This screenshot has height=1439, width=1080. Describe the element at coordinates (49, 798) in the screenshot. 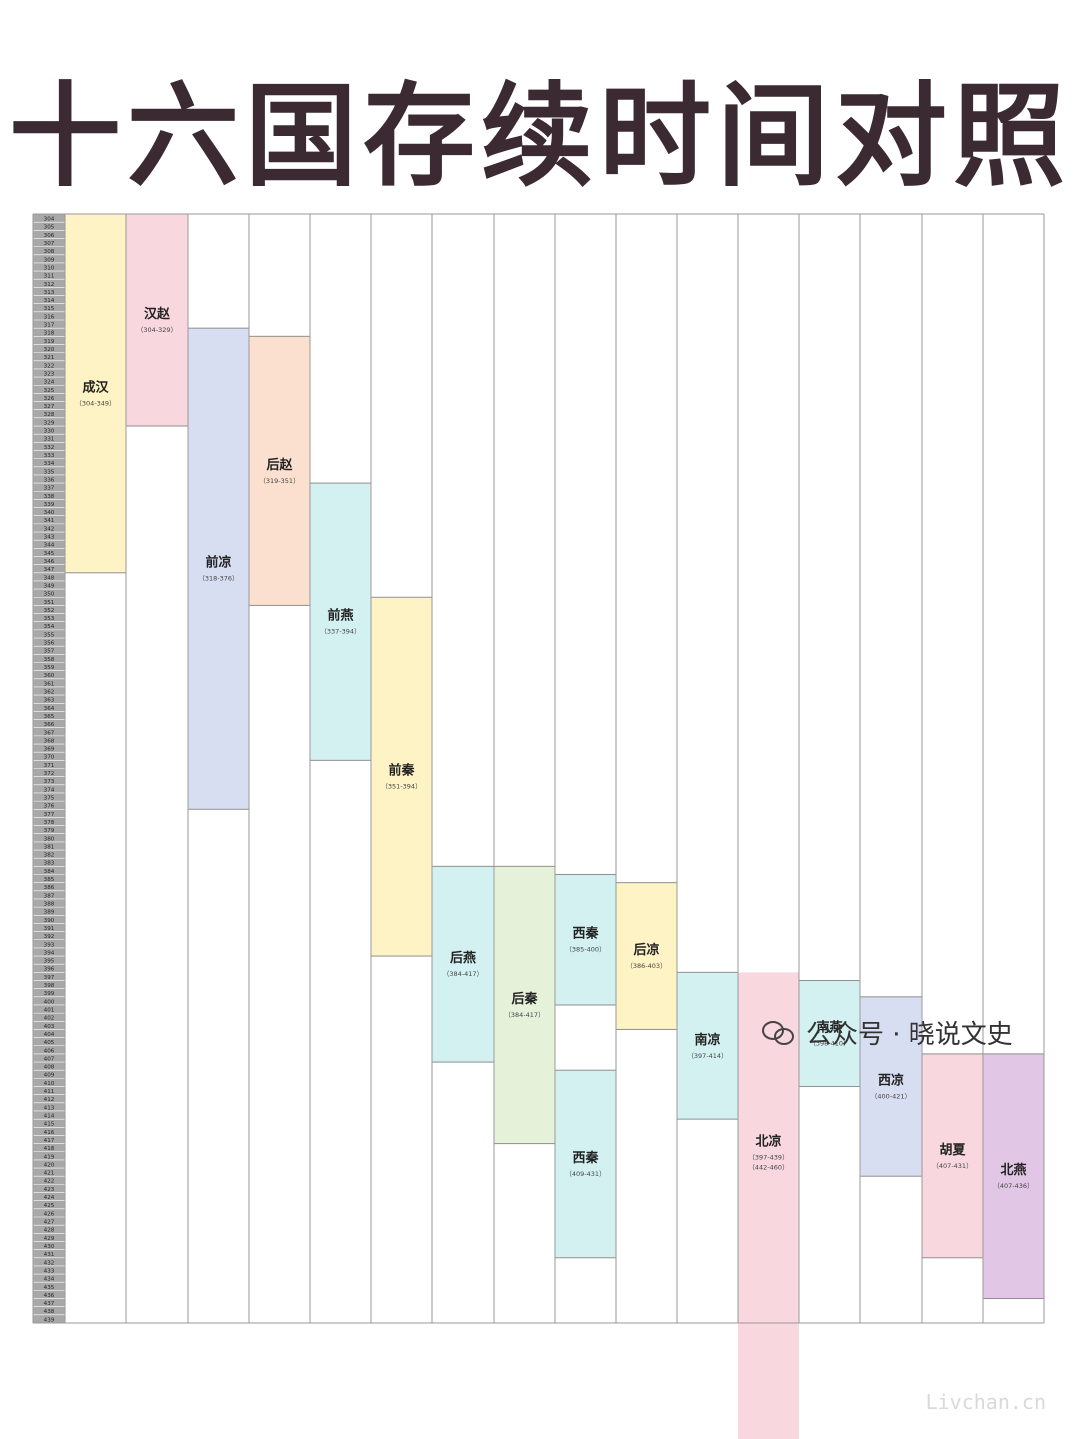

I see `year-tick-label: 375` at that location.